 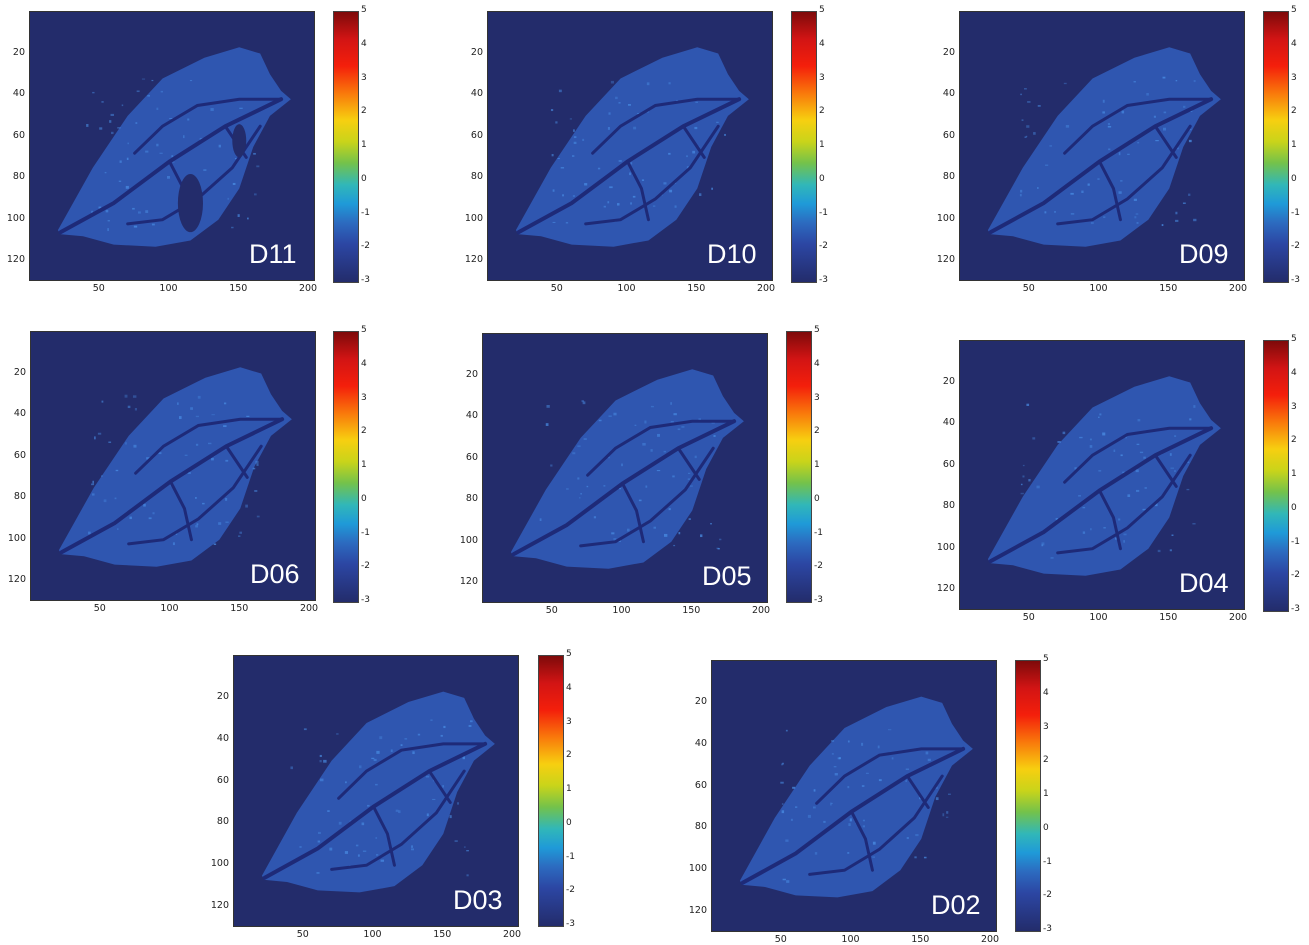 I want to click on colorbar-tick-label: 0, so click(x=364, y=178).